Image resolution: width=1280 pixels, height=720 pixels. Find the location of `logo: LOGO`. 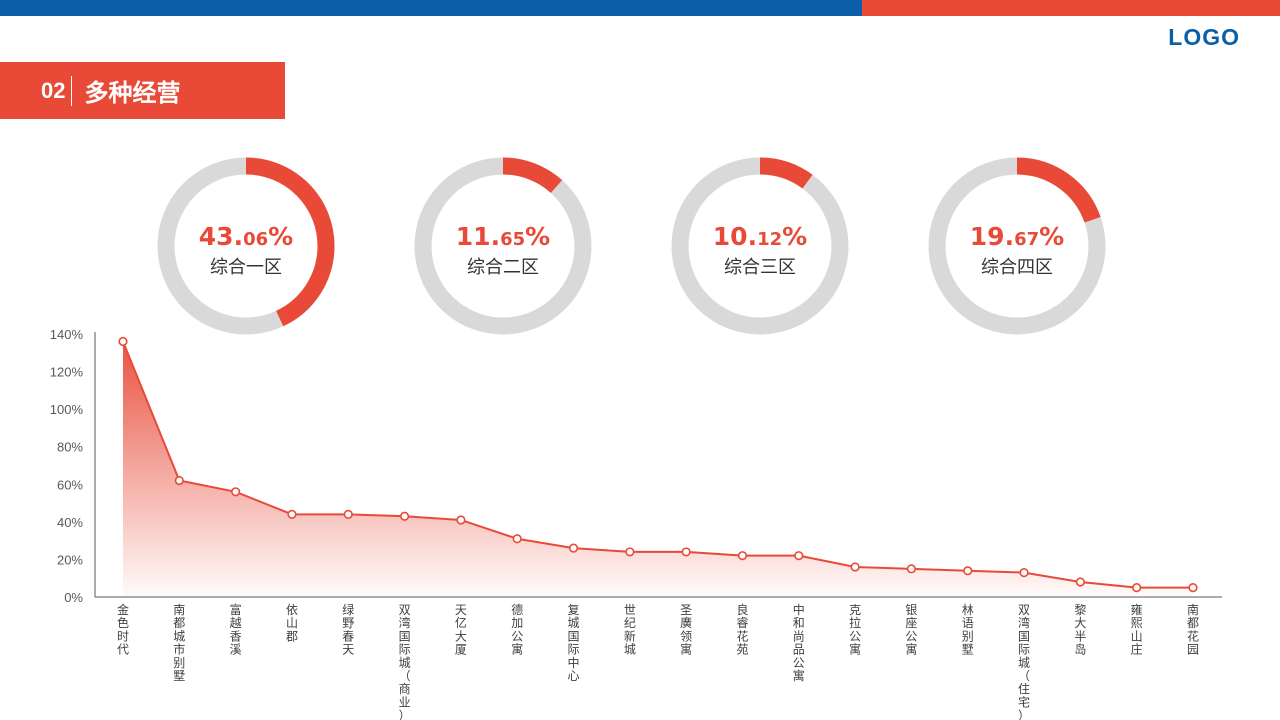

logo: LOGO is located at coordinates (1204, 37).